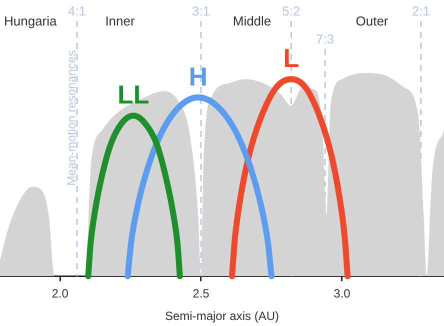  What do you see at coordinates (291, 58) in the screenshot?
I see `series-label: L` at bounding box center [291, 58].